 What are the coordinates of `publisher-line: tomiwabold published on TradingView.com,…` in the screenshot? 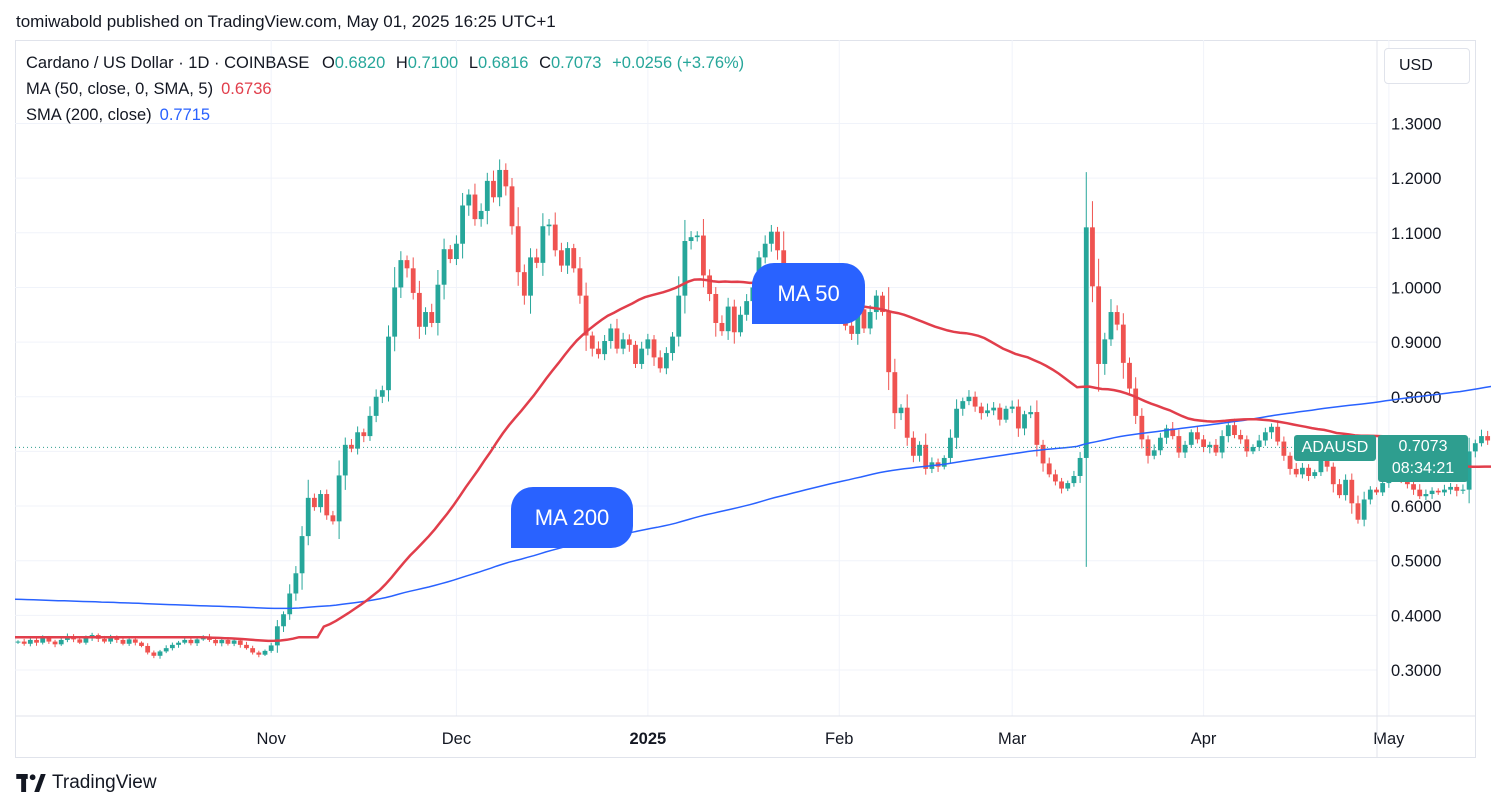 It's located at (286, 21).